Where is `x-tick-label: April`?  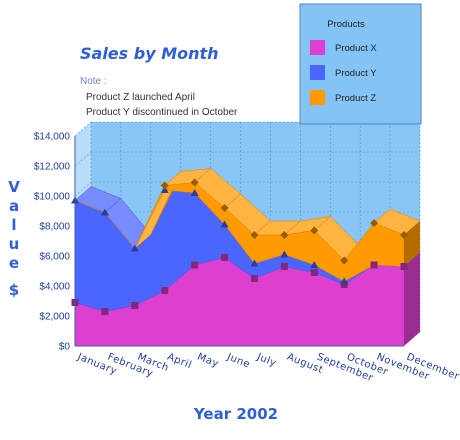
x-tick-label: April is located at coordinates (180, 362).